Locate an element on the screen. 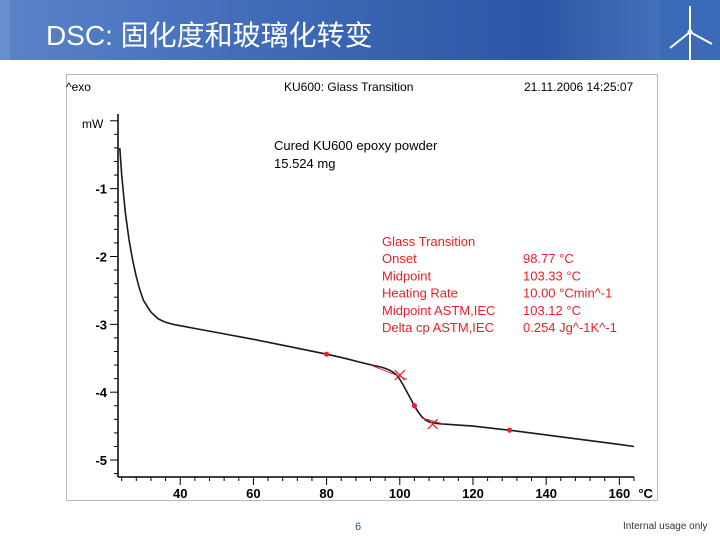  result-label: Midpoint is located at coordinates (407, 275).